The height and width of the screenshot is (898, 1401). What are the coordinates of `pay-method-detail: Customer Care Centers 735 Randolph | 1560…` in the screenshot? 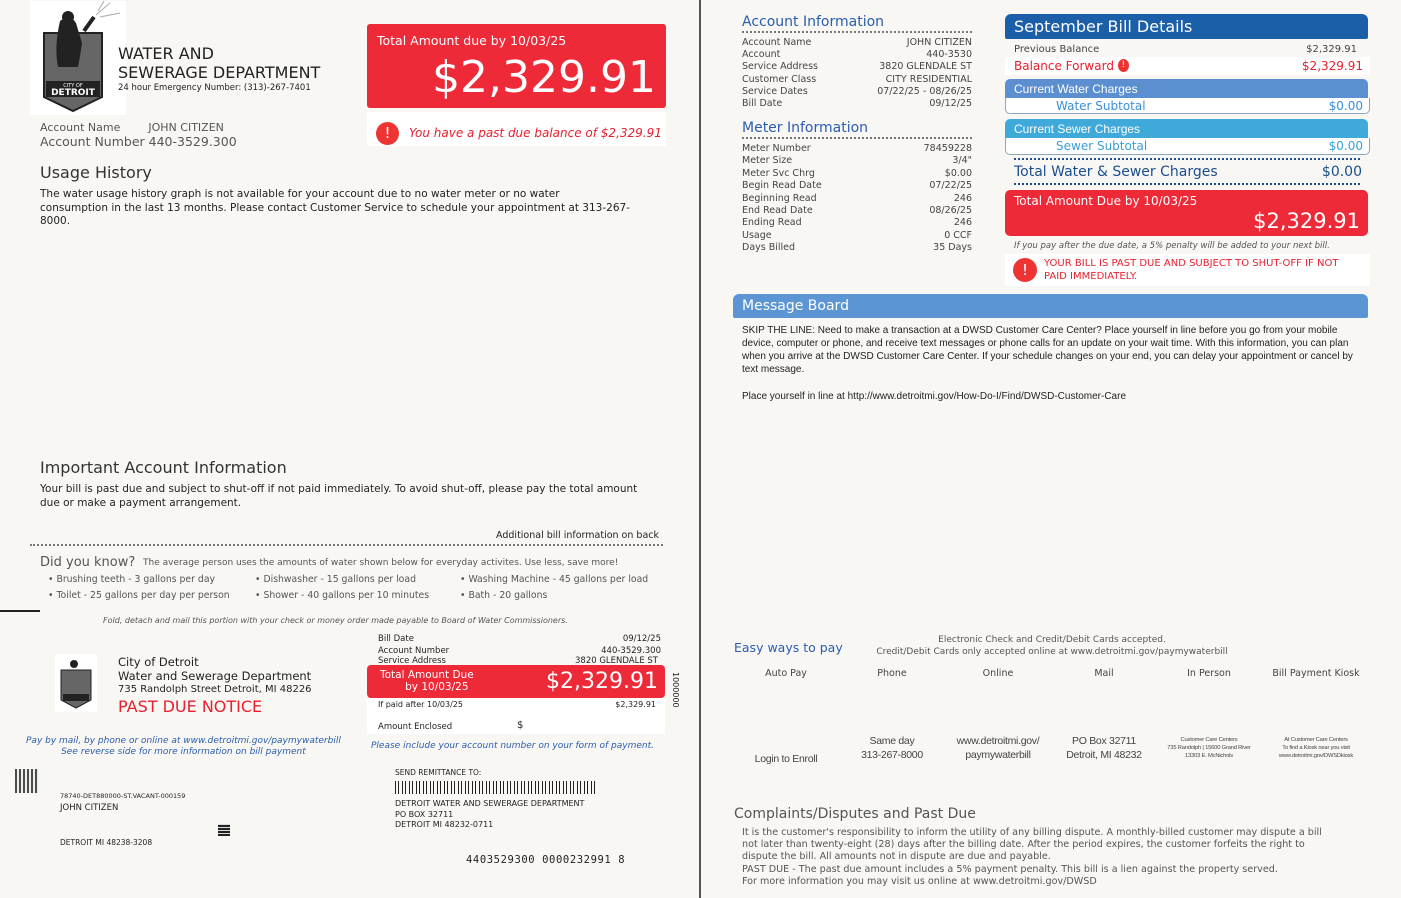 It's located at (1209, 748).